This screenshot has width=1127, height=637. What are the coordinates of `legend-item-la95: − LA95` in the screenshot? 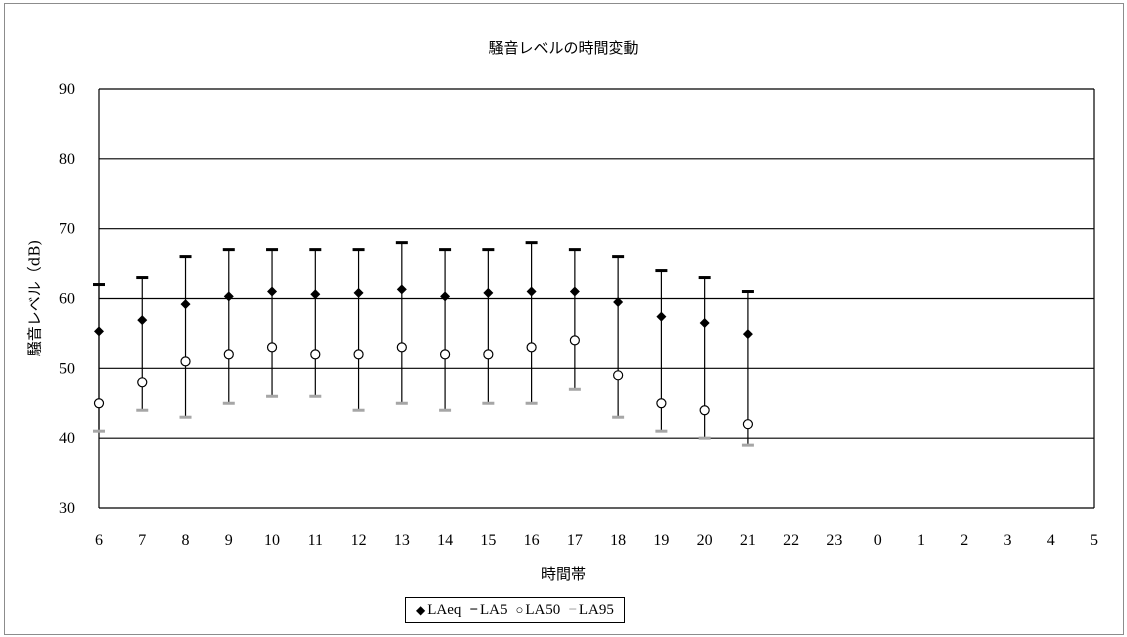 It's located at (591, 610).